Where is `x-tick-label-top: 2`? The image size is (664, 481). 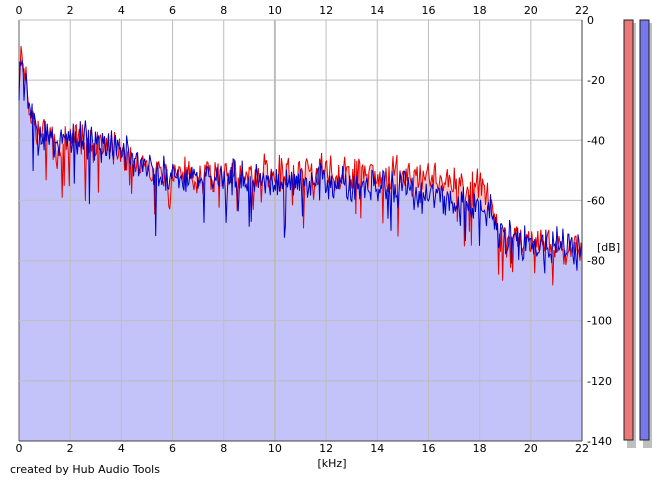
x-tick-label-top: 2 is located at coordinates (70, 10).